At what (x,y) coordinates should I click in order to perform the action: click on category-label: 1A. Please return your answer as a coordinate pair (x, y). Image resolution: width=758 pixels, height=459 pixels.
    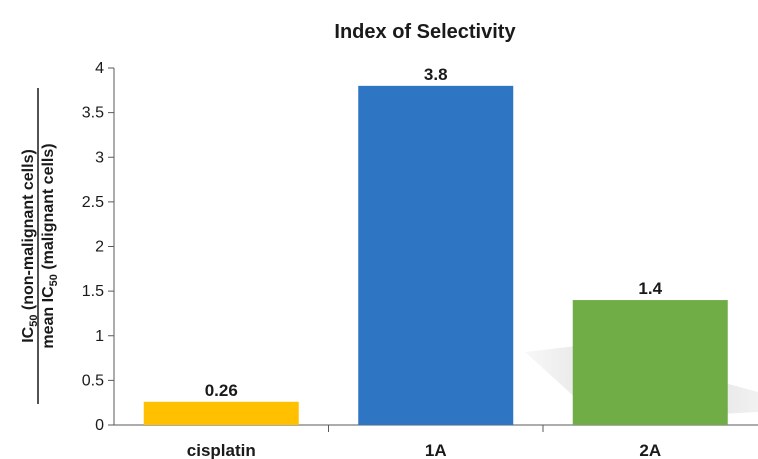
    Looking at the image, I should click on (436, 450).